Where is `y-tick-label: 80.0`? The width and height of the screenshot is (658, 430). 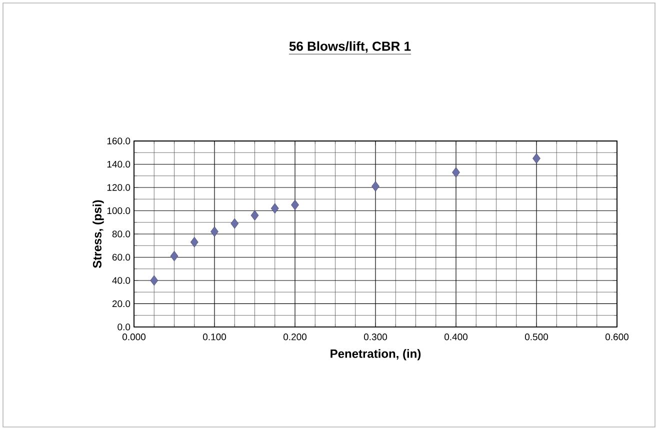
y-tick-label: 80.0 is located at coordinates (121, 234).